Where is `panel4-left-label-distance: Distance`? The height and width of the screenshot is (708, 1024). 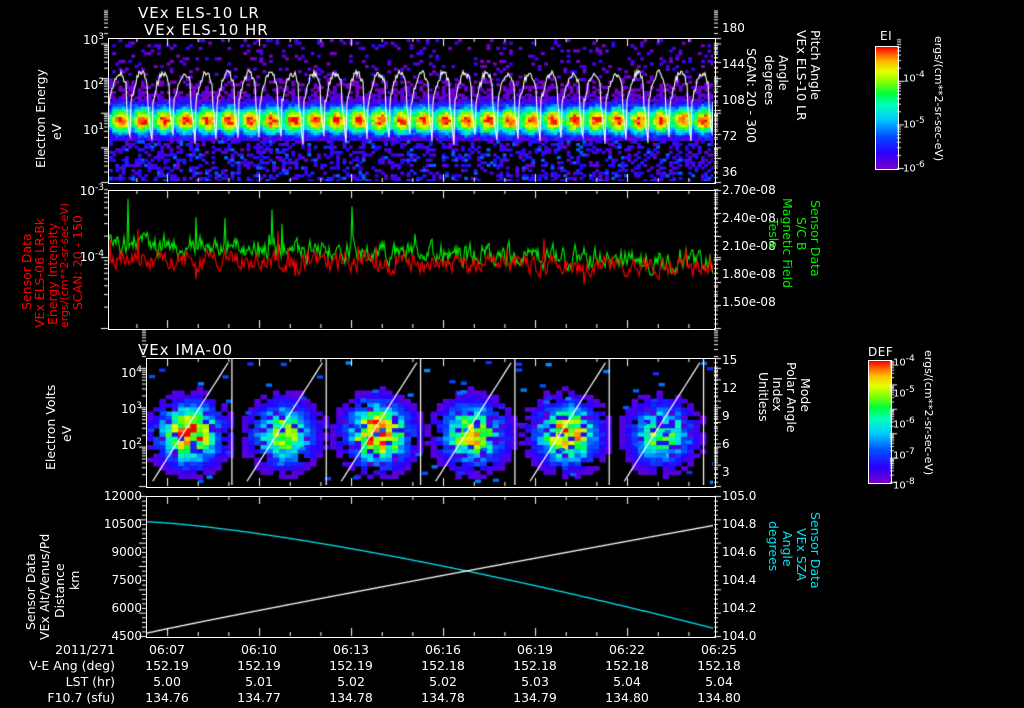 panel4-left-label-distance: Distance is located at coordinates (59, 590).